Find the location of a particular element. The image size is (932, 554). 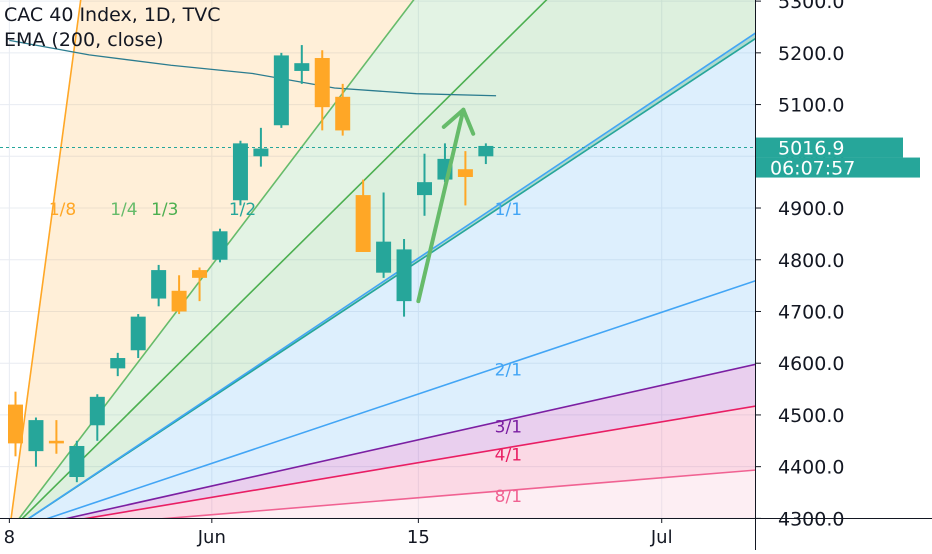

gann-label-1-2: 1/2 is located at coordinates (242, 210).